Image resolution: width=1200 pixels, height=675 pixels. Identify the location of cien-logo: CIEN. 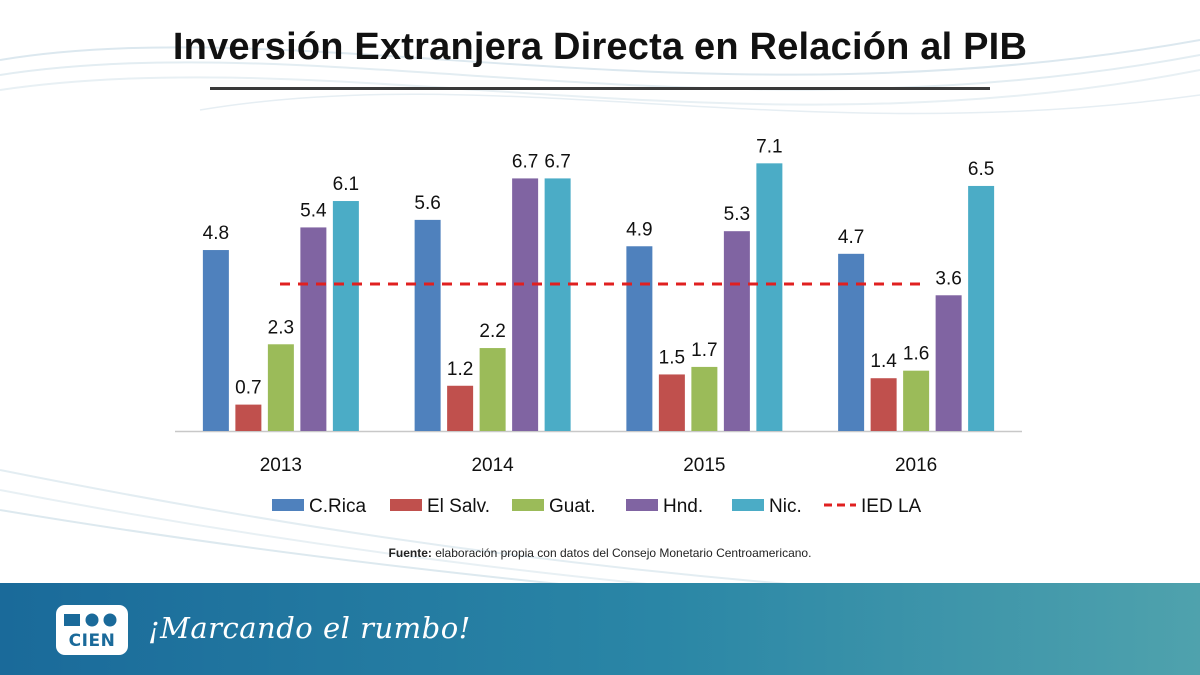
(92, 630).